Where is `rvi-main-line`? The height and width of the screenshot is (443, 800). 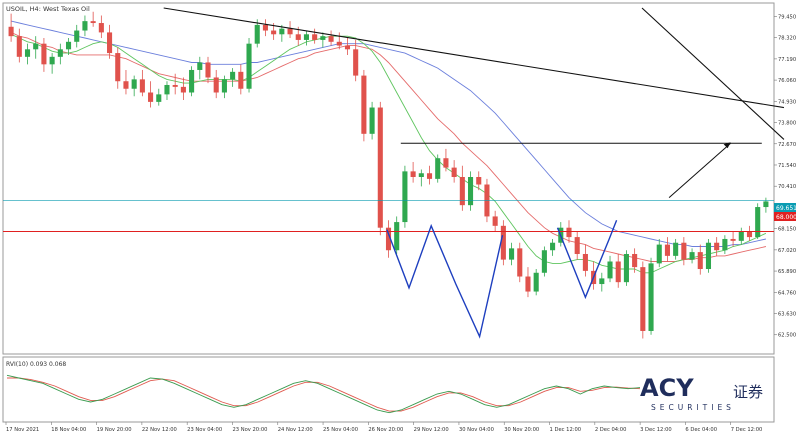 rvi-main-line is located at coordinates (323, 394).